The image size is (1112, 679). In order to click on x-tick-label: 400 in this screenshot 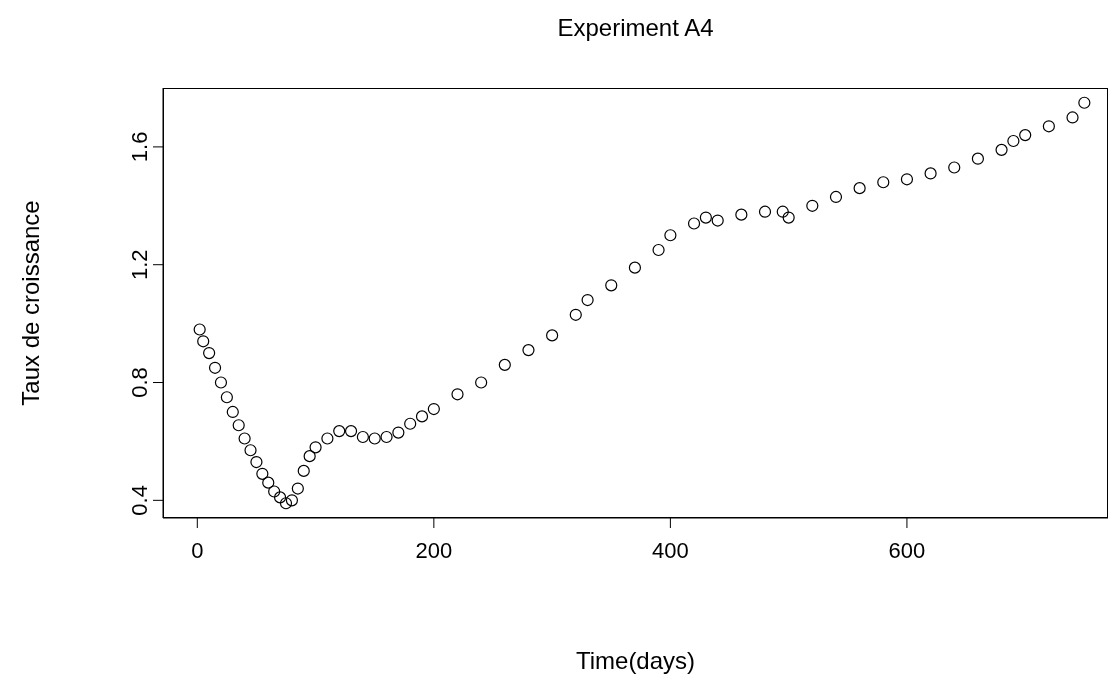, I will do `click(670, 550)`.